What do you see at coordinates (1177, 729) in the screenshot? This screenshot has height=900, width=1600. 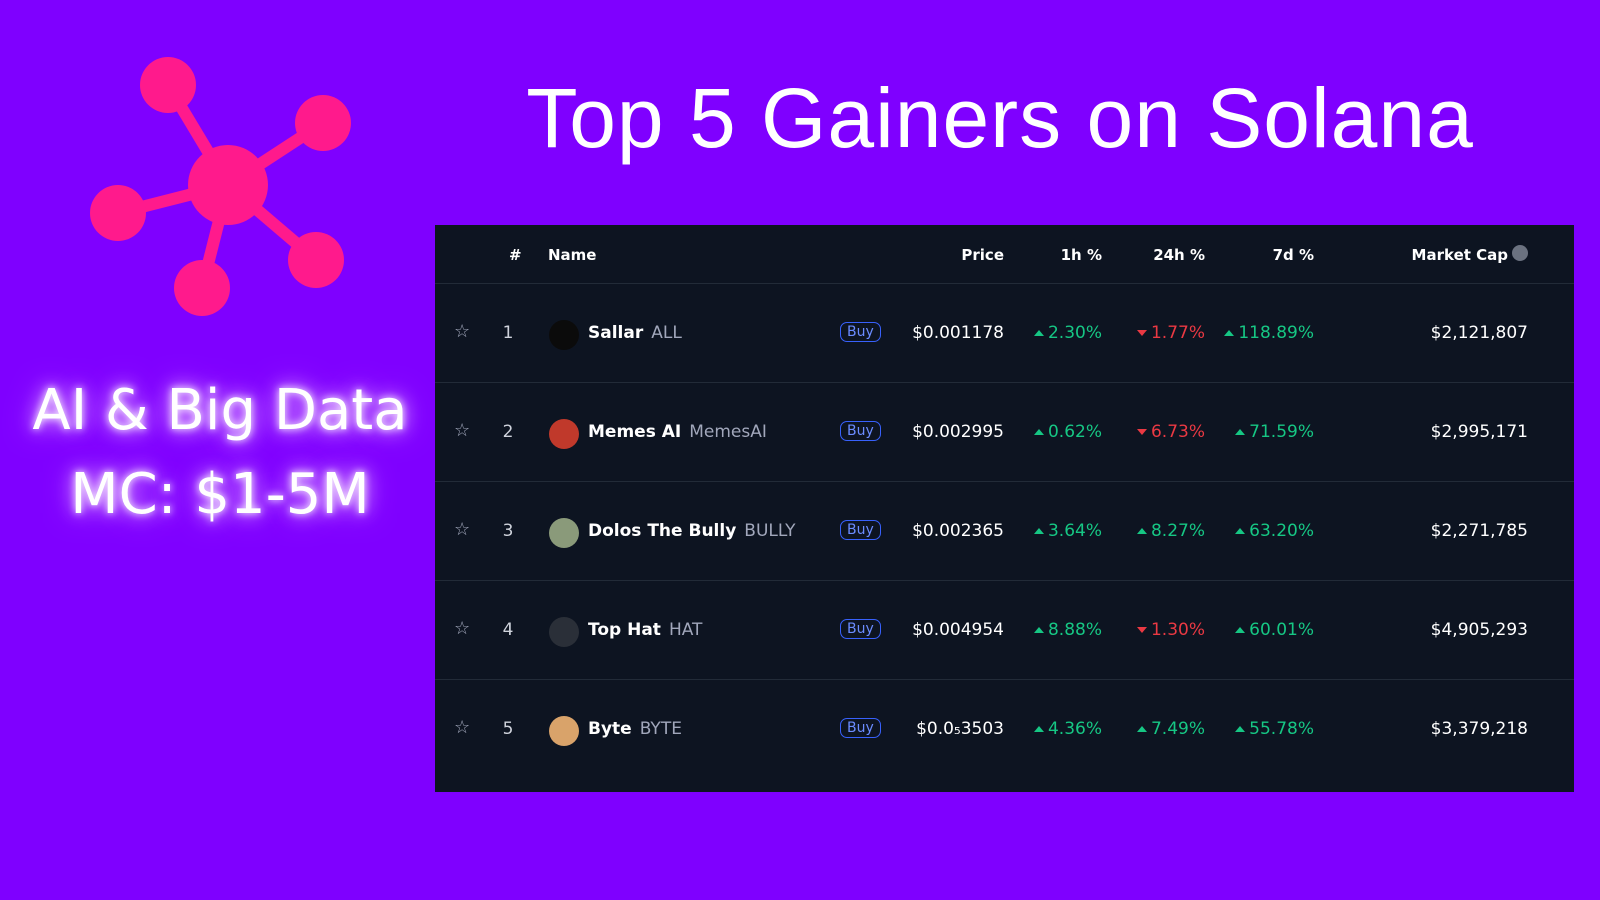 I see `percent: 7.49%` at bounding box center [1177, 729].